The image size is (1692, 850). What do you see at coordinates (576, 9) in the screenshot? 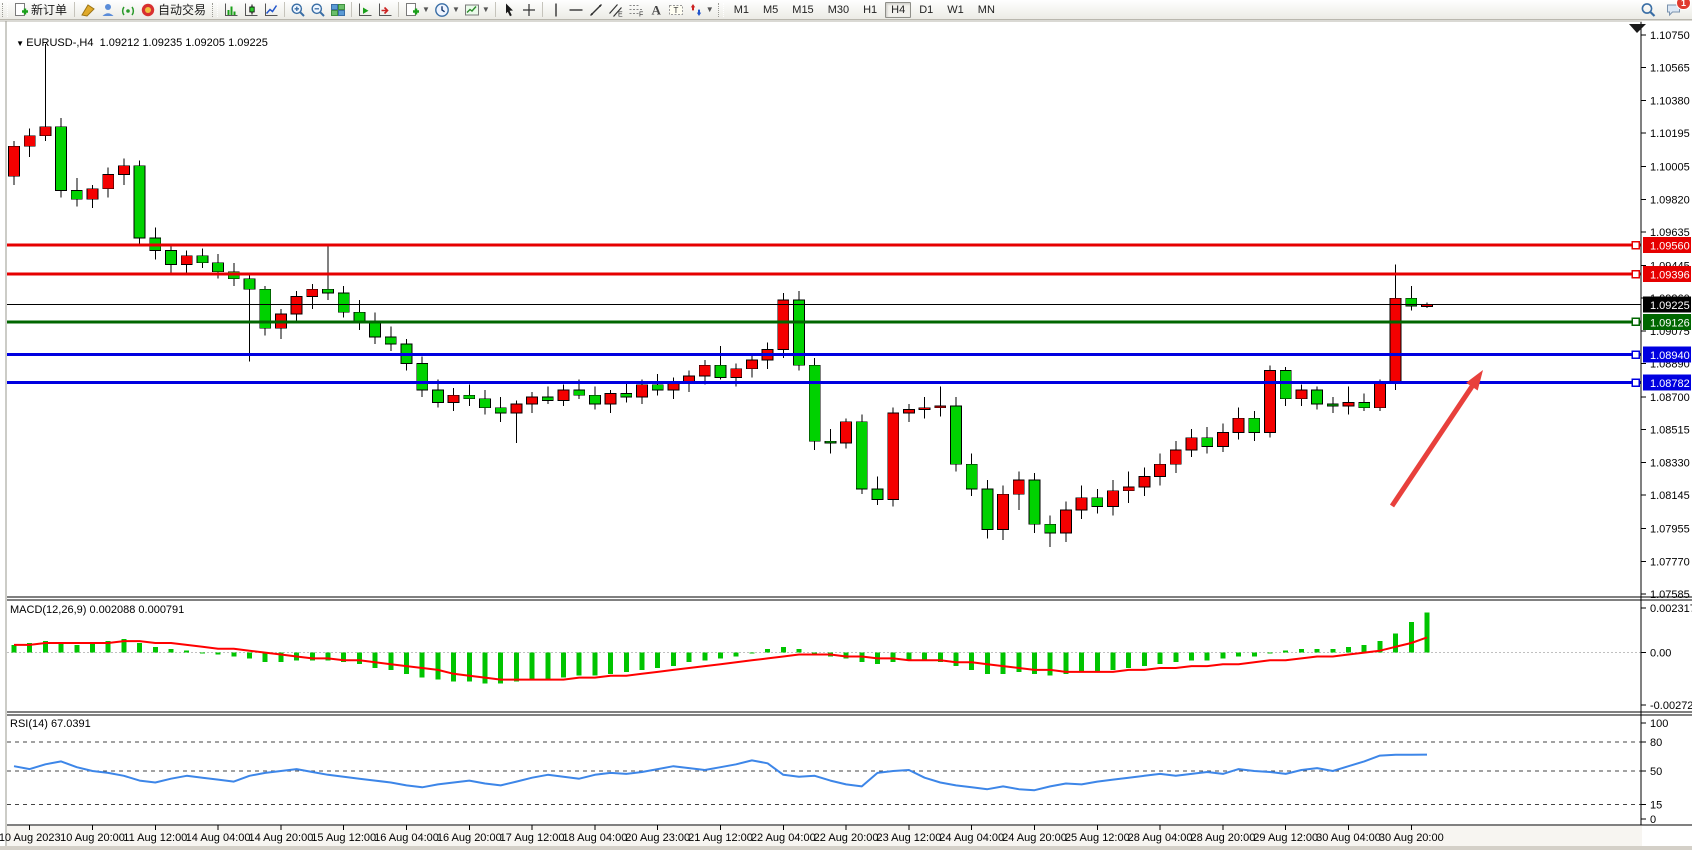
I see `horizontal-line-button` at bounding box center [576, 9].